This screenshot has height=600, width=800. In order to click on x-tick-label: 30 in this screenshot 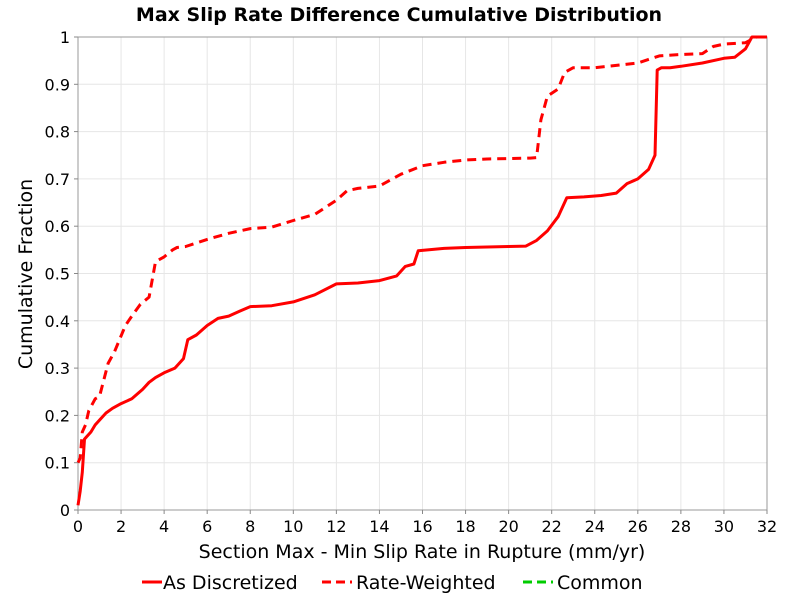, I will do `click(724, 526)`.